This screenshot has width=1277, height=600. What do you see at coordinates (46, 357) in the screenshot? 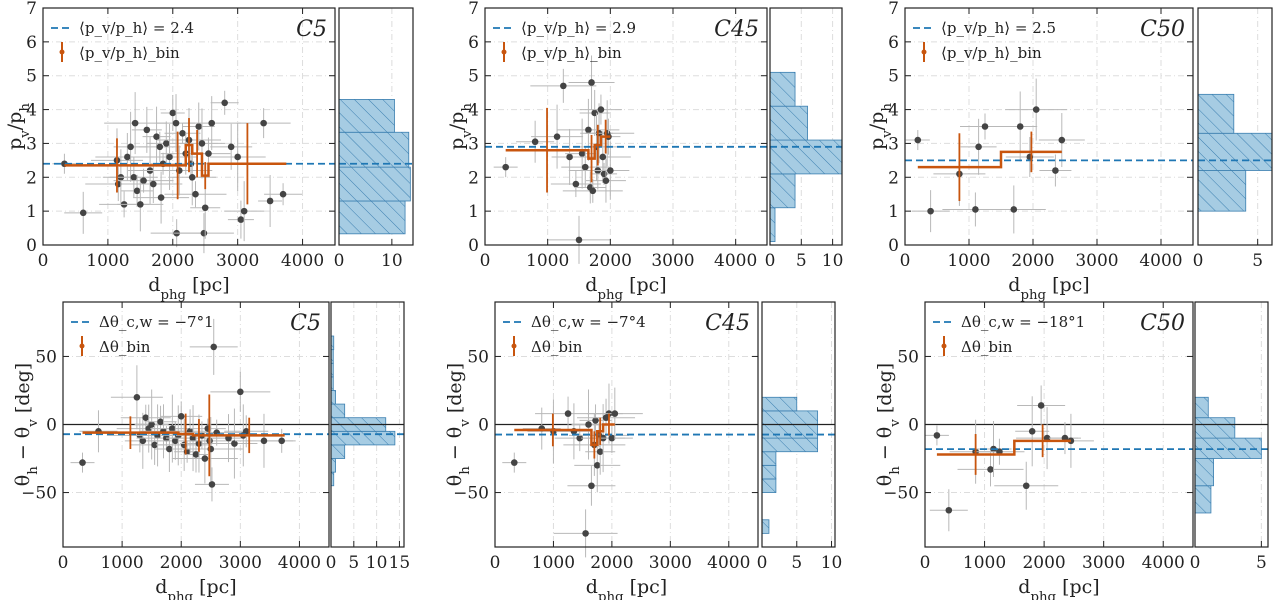
I see `y-tick-label: 50` at bounding box center [46, 357].